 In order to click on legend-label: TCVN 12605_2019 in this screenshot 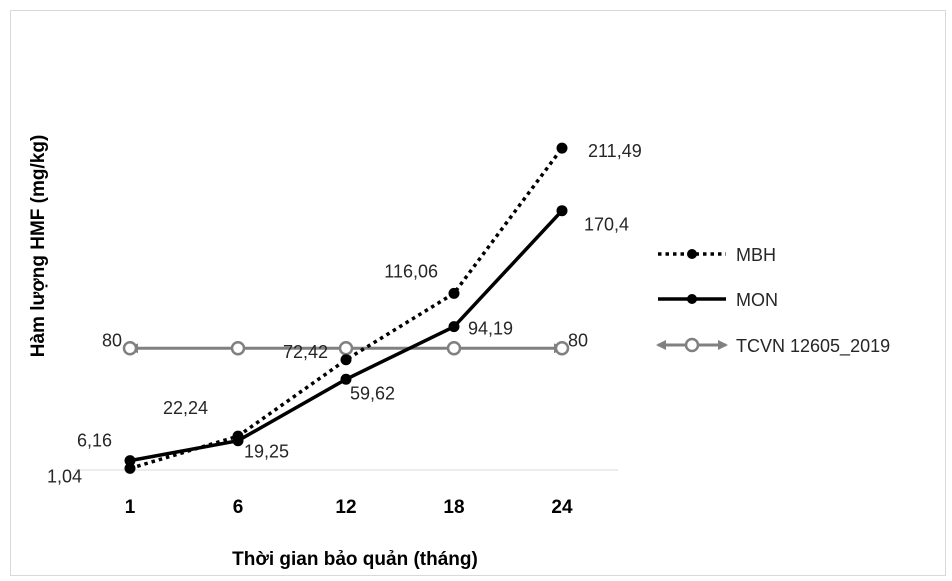, I will do `click(813, 346)`.